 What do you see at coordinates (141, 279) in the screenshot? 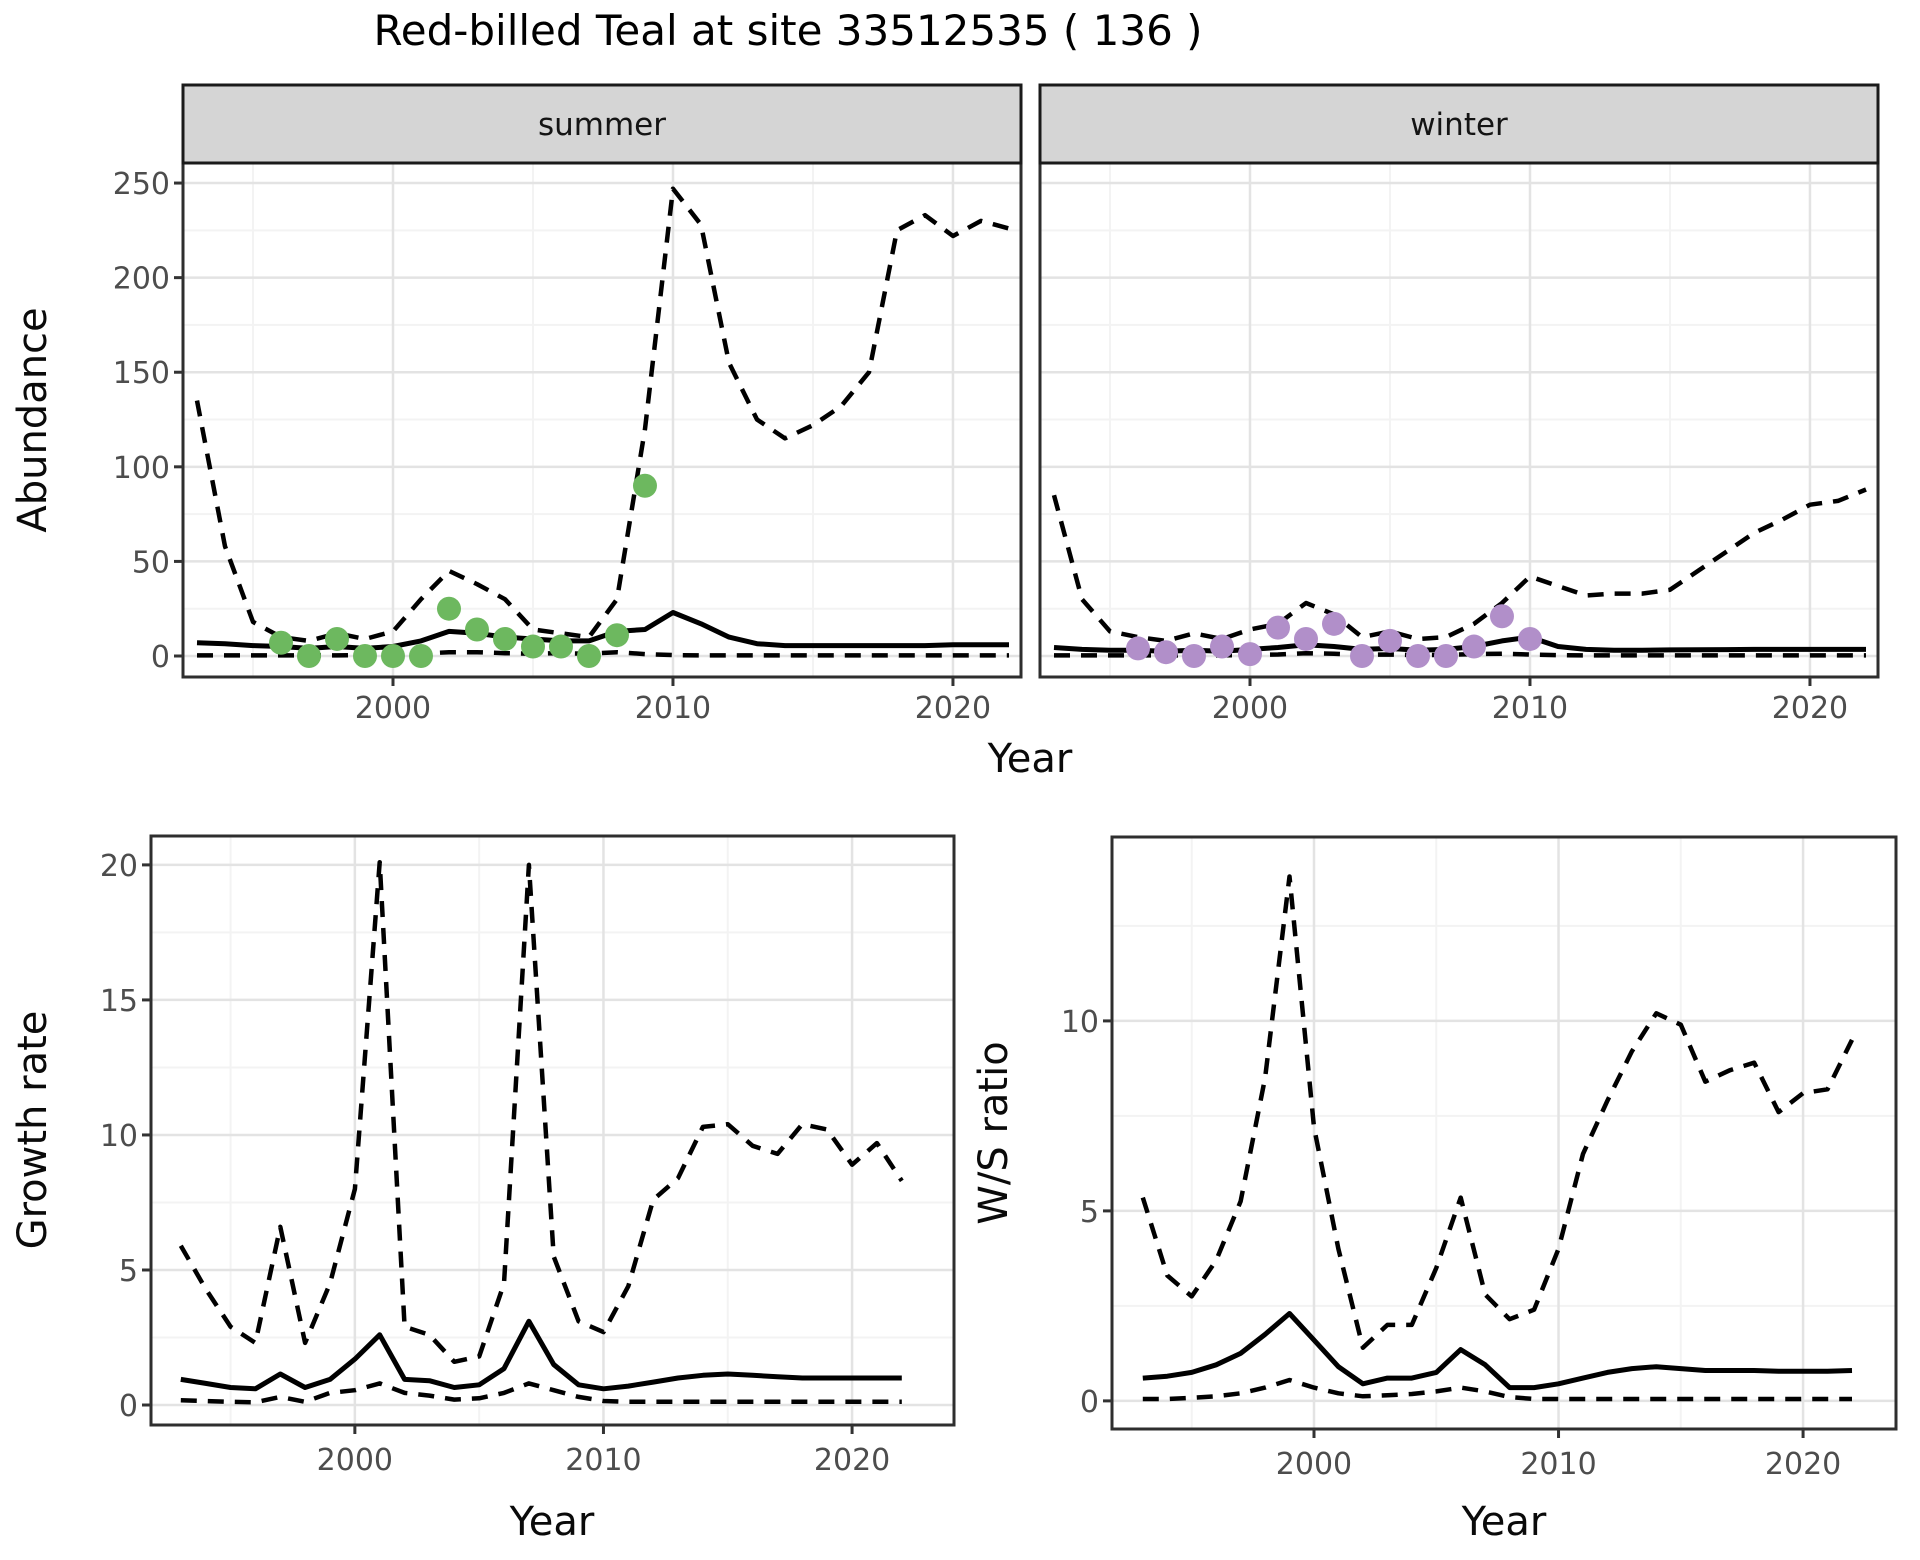
I see `y-tick-label: 200` at bounding box center [141, 279].